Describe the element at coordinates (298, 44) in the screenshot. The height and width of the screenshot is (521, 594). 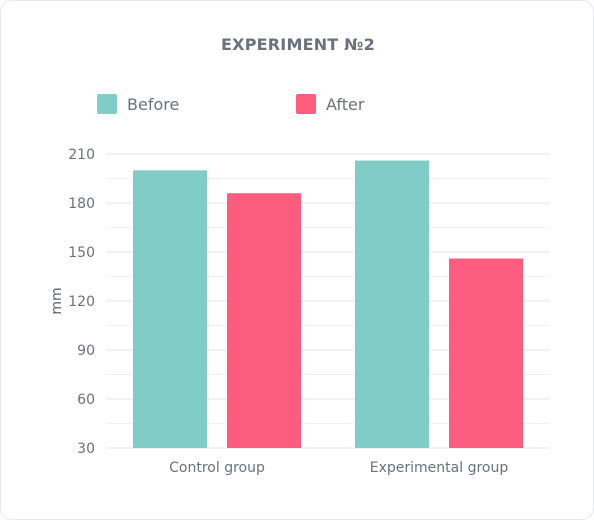
I see `chart-title: EXPERIMENT №2` at that location.